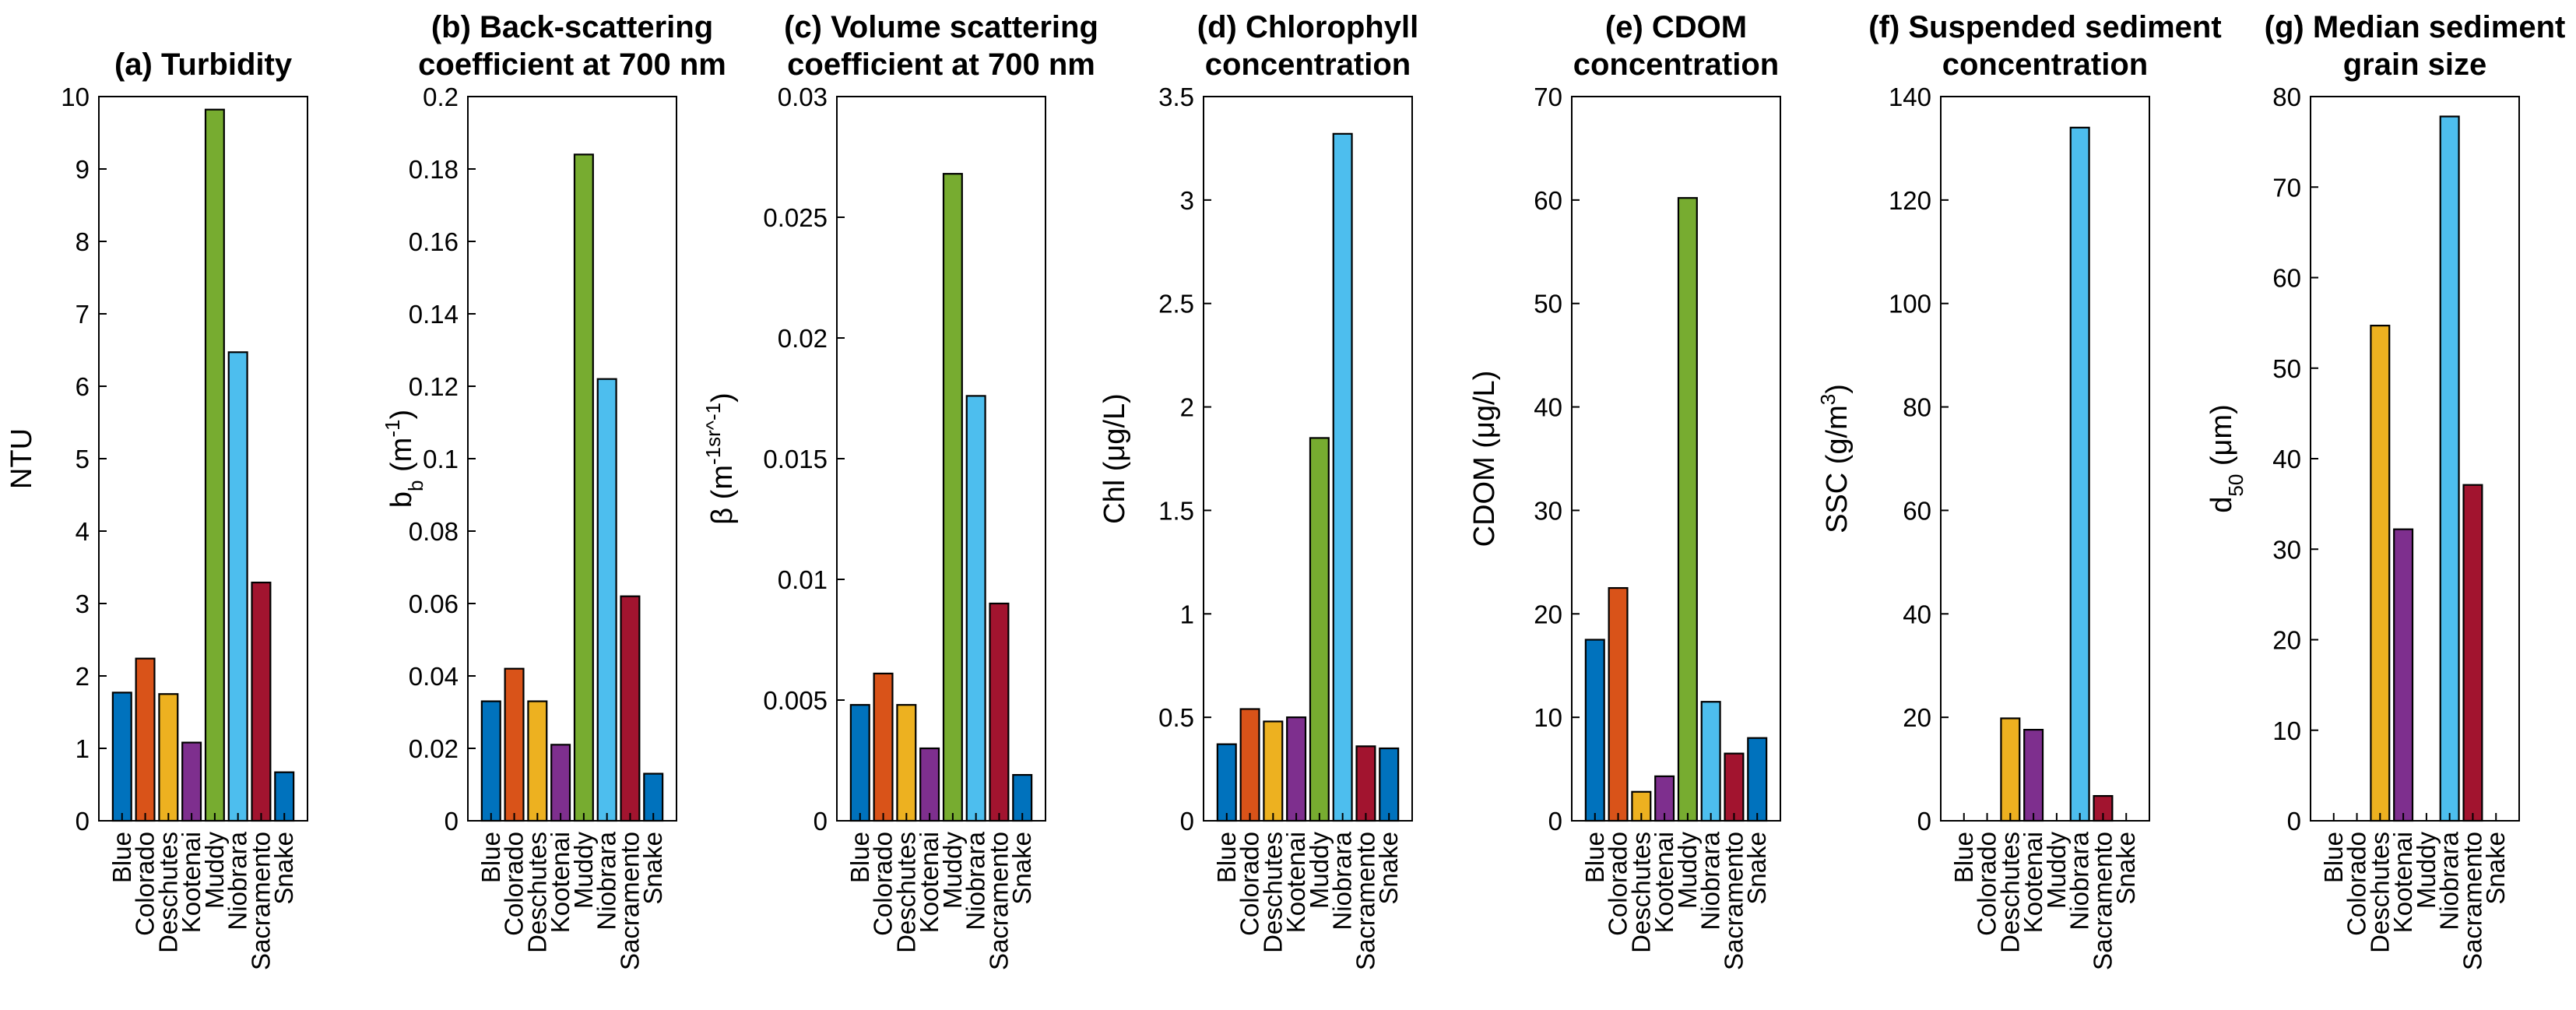 Image resolution: width=2576 pixels, height=1010 pixels. I want to click on y-tick-label: 0.14, so click(434, 314).